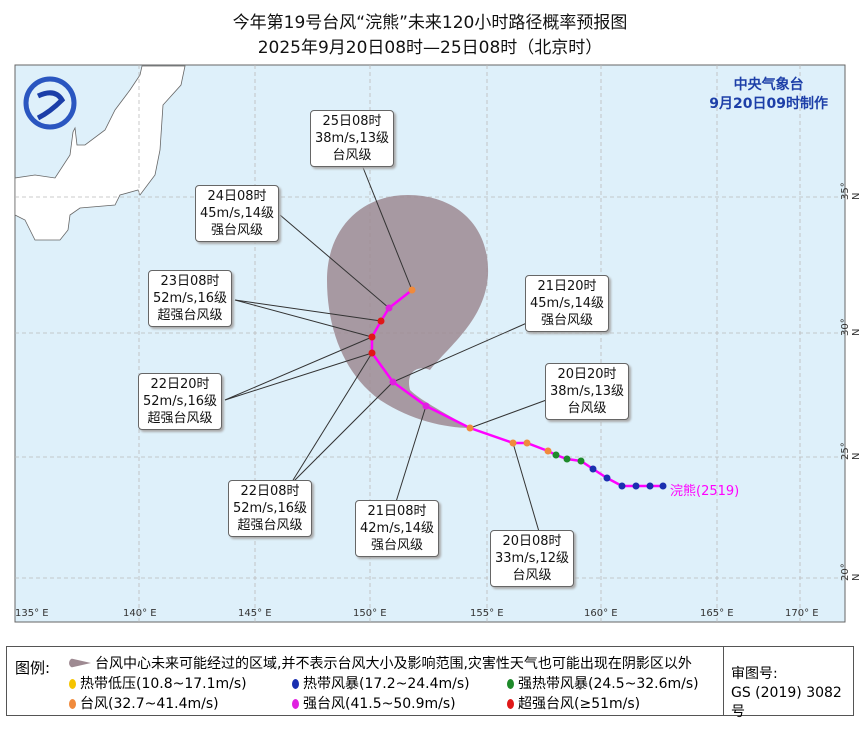 The height and width of the screenshot is (732, 860). What do you see at coordinates (487, 613) in the screenshot?
I see `lon-tick: 155° E` at bounding box center [487, 613].